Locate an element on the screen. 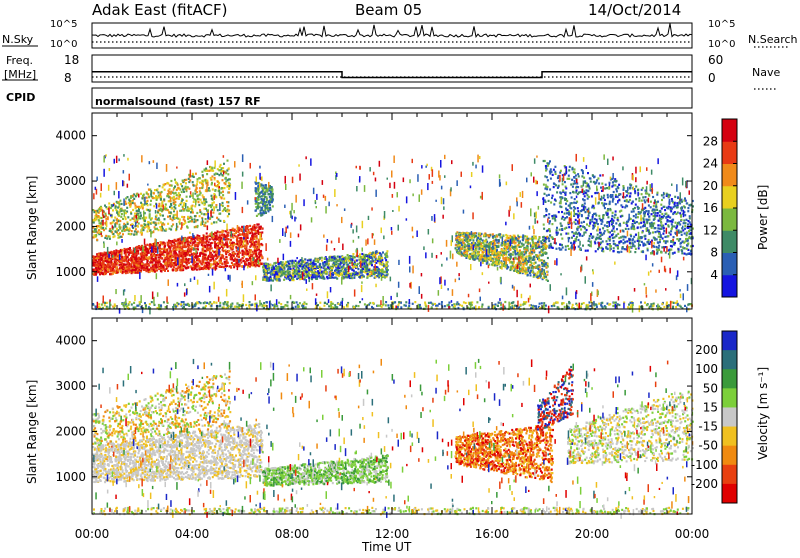 The image size is (800, 558). colorbar-tick-label: -50 is located at coordinates (708, 446).